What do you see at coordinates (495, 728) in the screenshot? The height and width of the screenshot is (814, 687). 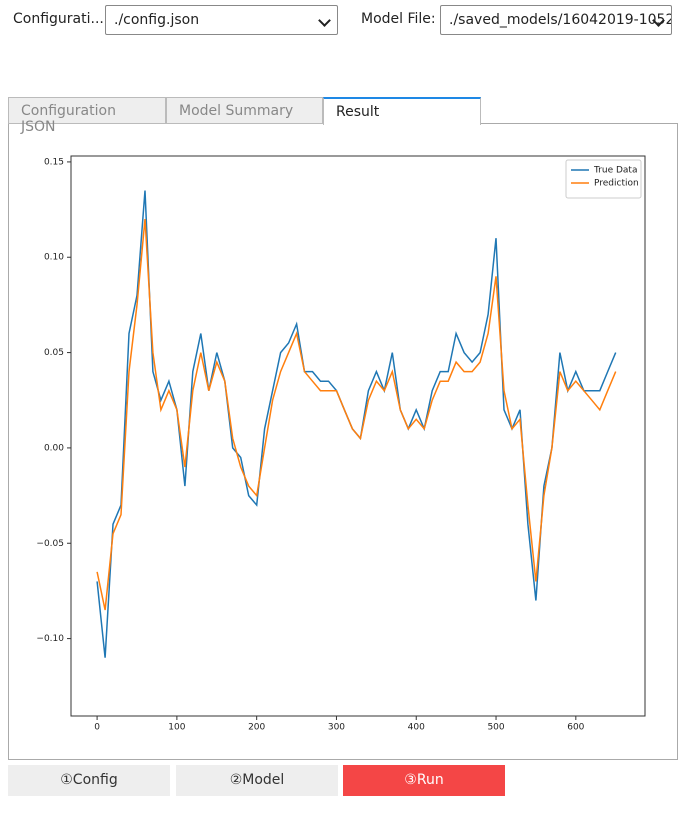 I see `x-tick-label: 500` at bounding box center [495, 728].